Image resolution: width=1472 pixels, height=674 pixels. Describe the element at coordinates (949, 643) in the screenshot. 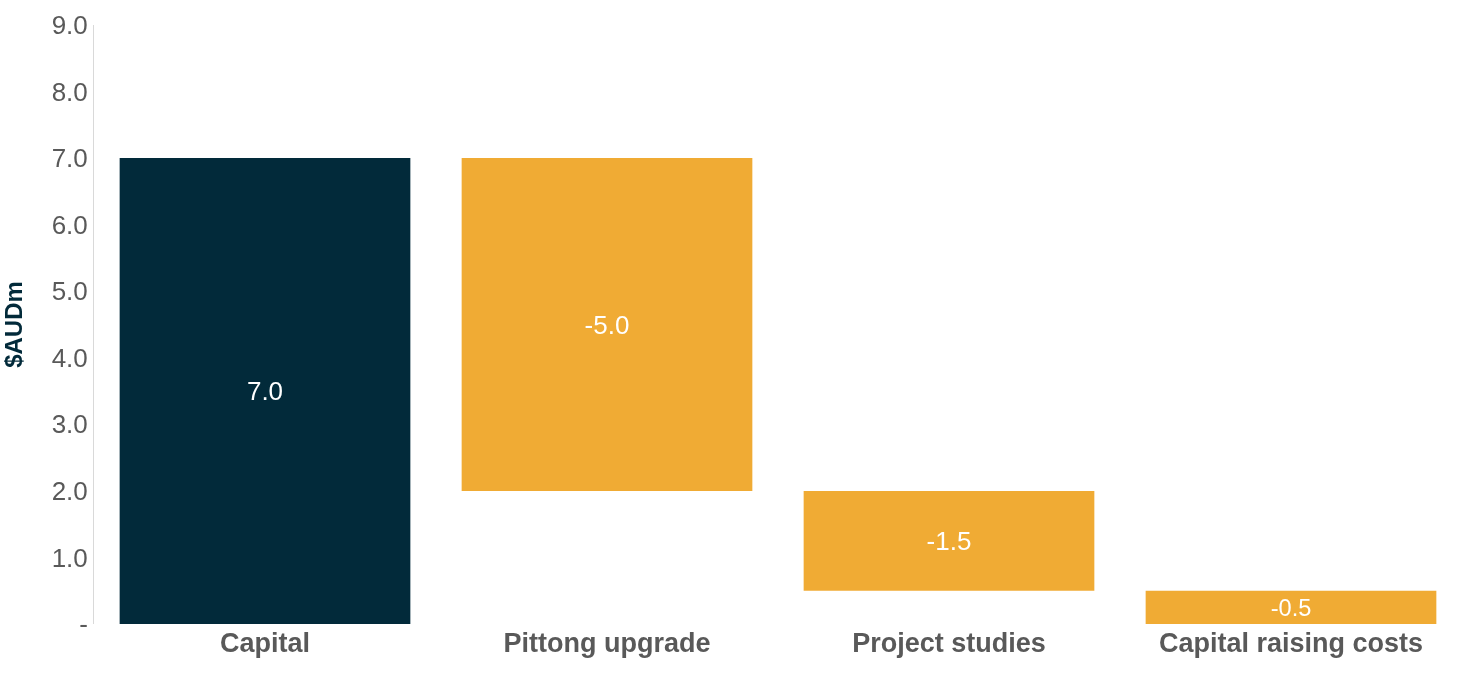

I see `x-tick-label: Project studies` at that location.